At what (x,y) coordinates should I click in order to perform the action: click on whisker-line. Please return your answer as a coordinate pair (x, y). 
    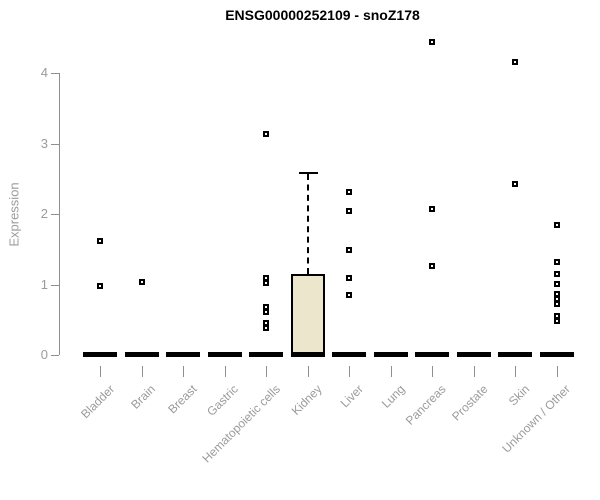
    Looking at the image, I should click on (307, 224).